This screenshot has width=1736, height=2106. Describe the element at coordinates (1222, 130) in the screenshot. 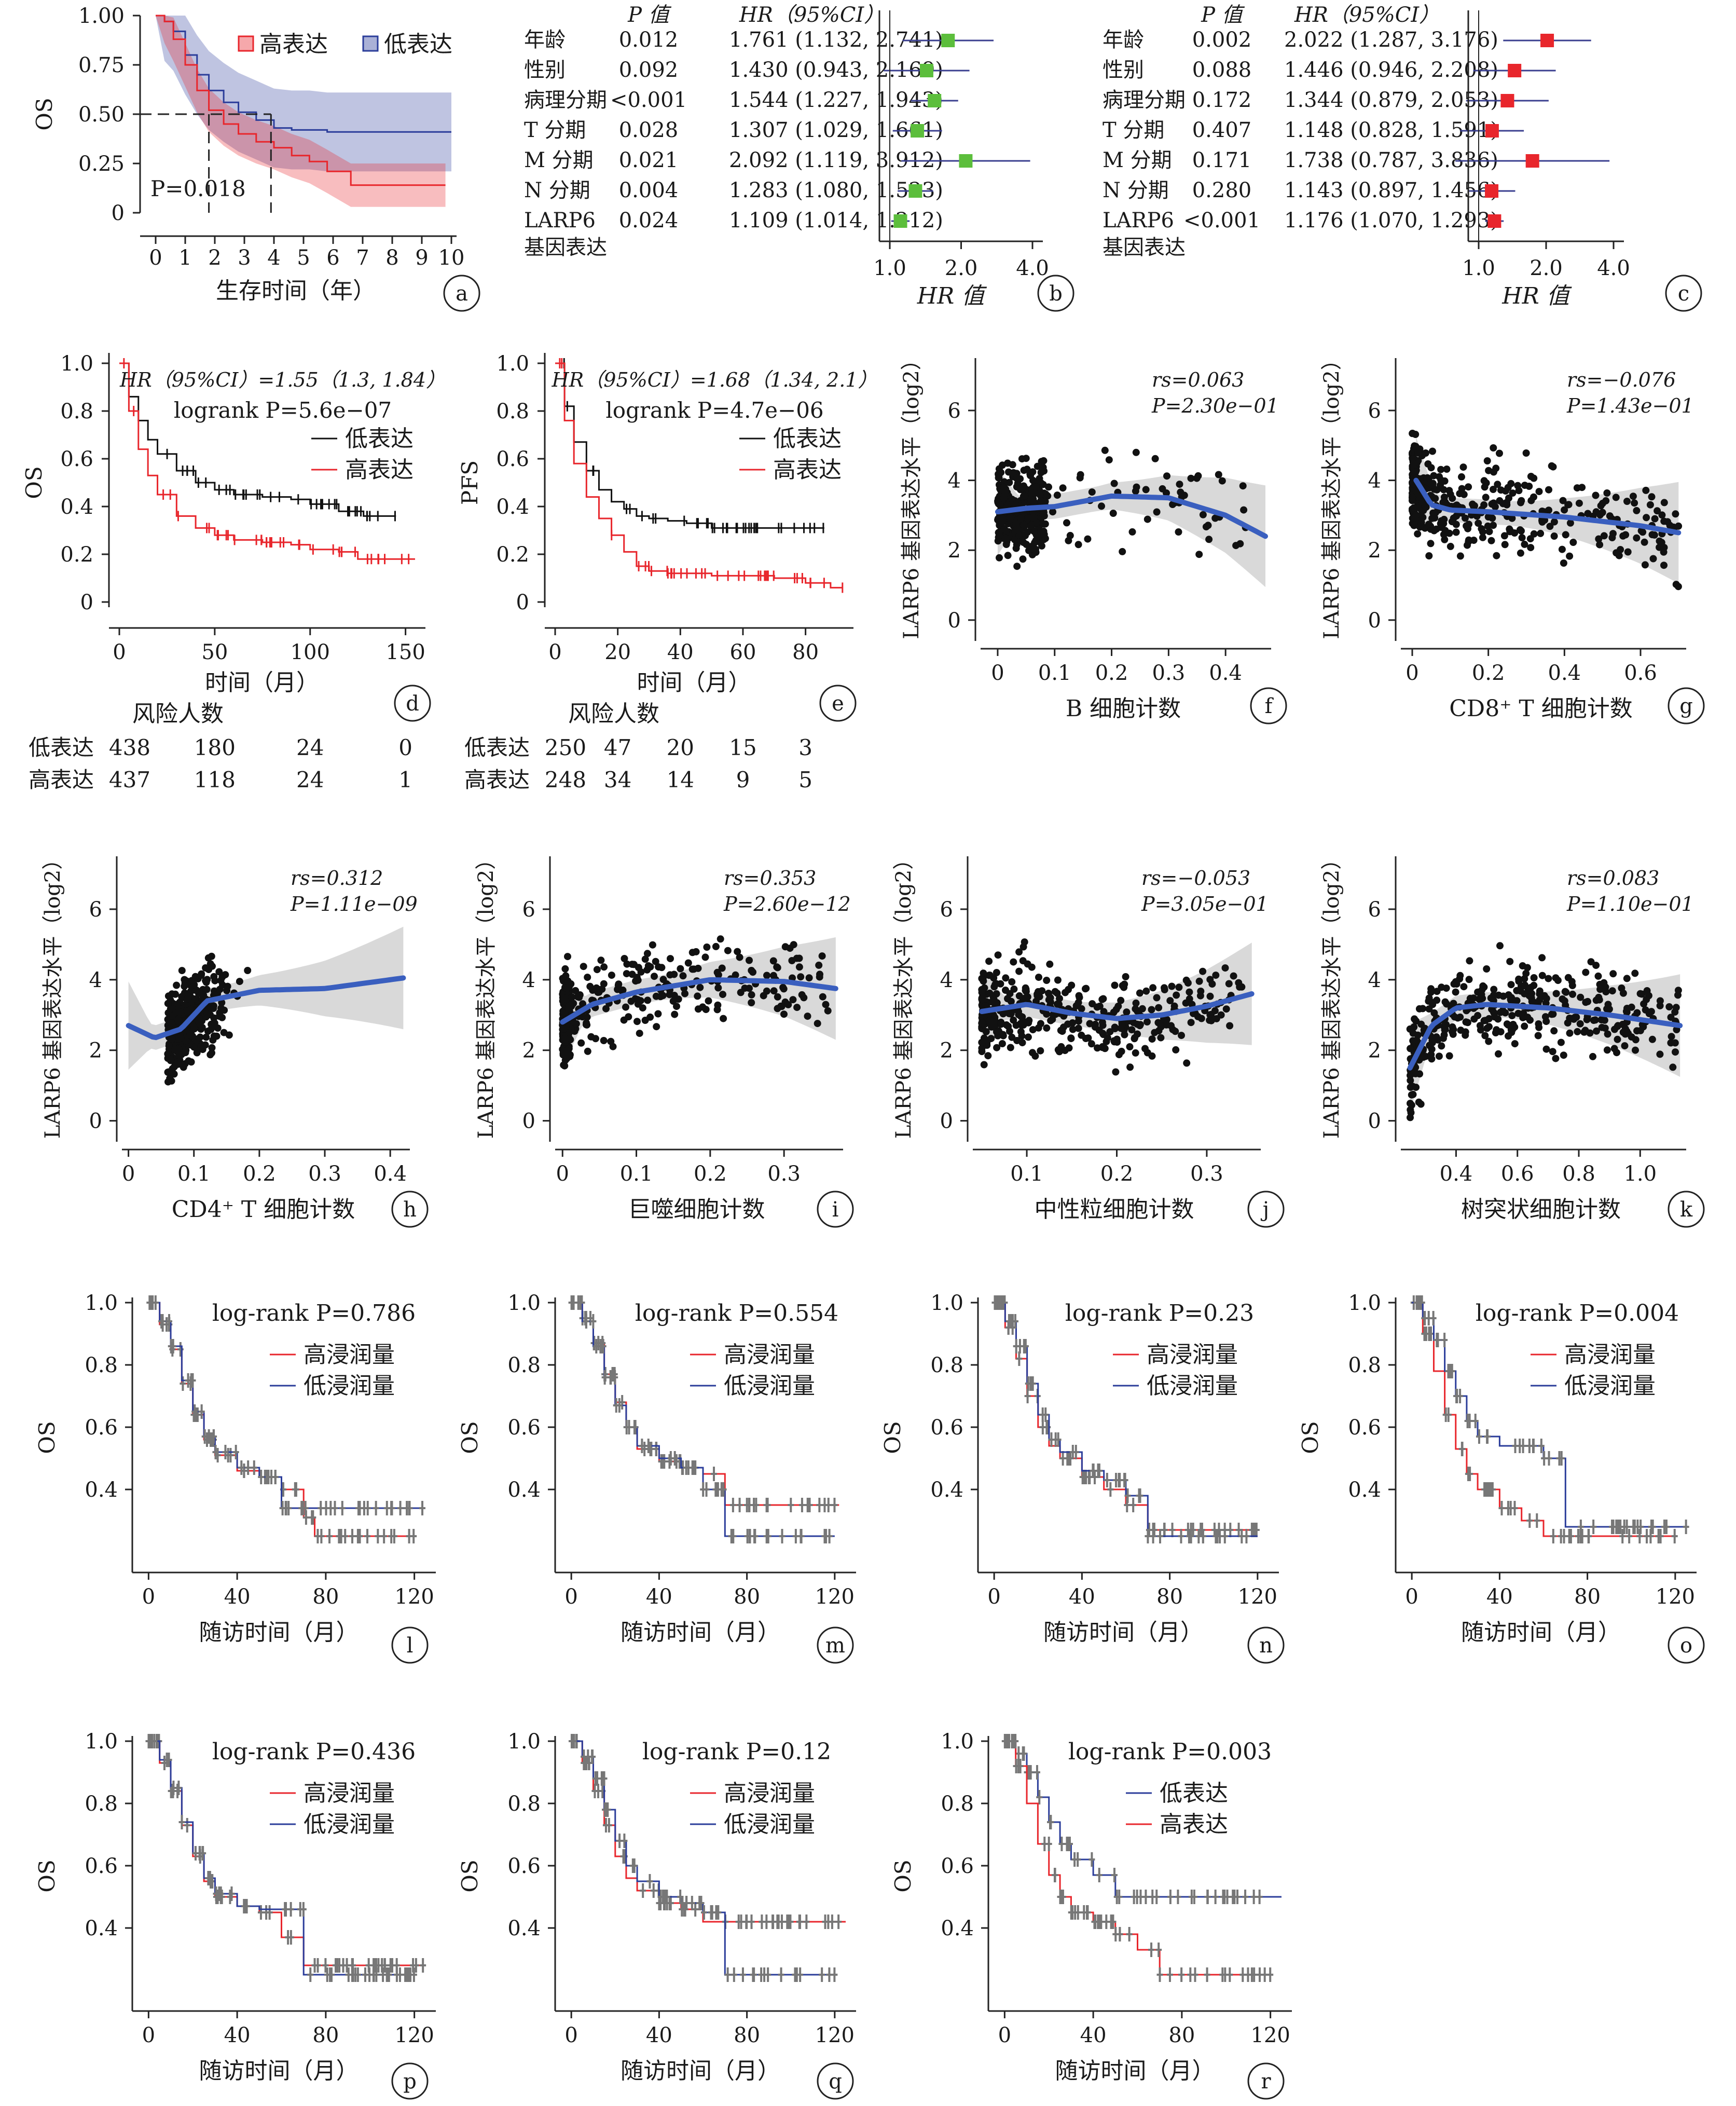

I see `p-value: 0.407` at that location.